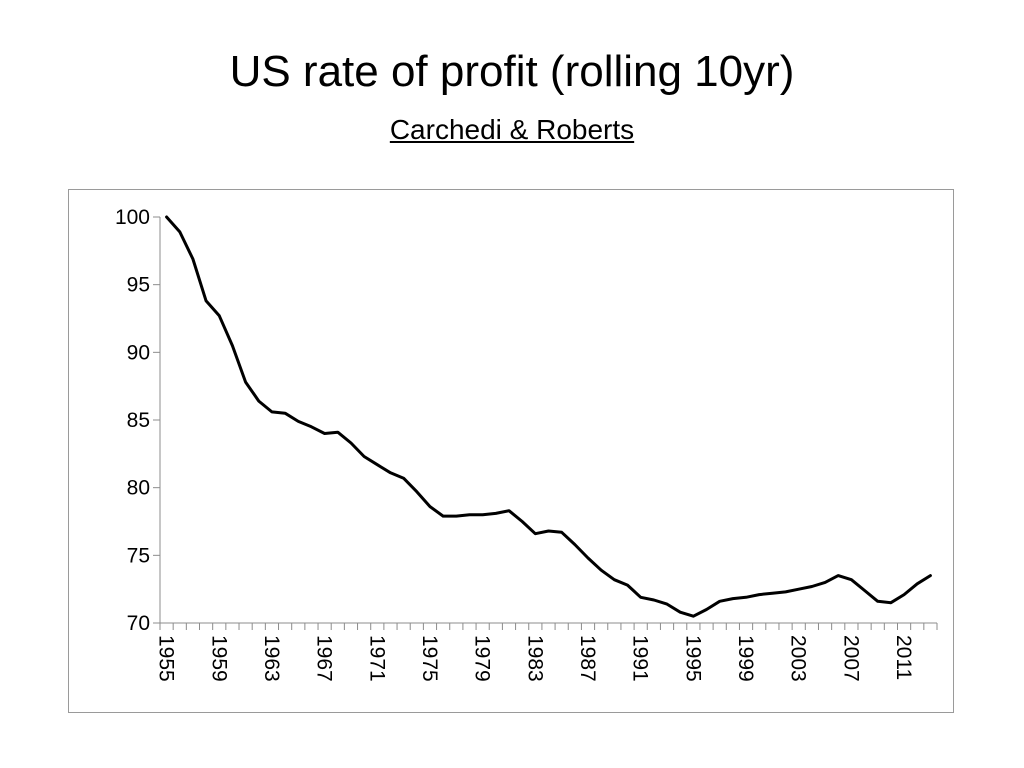 This screenshot has height=768, width=1024. Describe the element at coordinates (138, 285) in the screenshot. I see `y-tick-label: 95` at that location.